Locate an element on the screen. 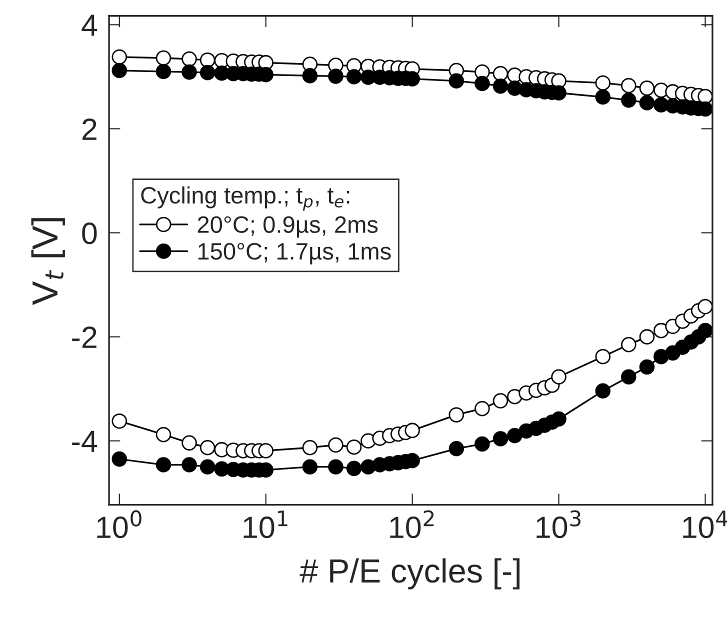 The width and height of the screenshot is (727, 635). y-tick-label: -4 is located at coordinates (85, 441).